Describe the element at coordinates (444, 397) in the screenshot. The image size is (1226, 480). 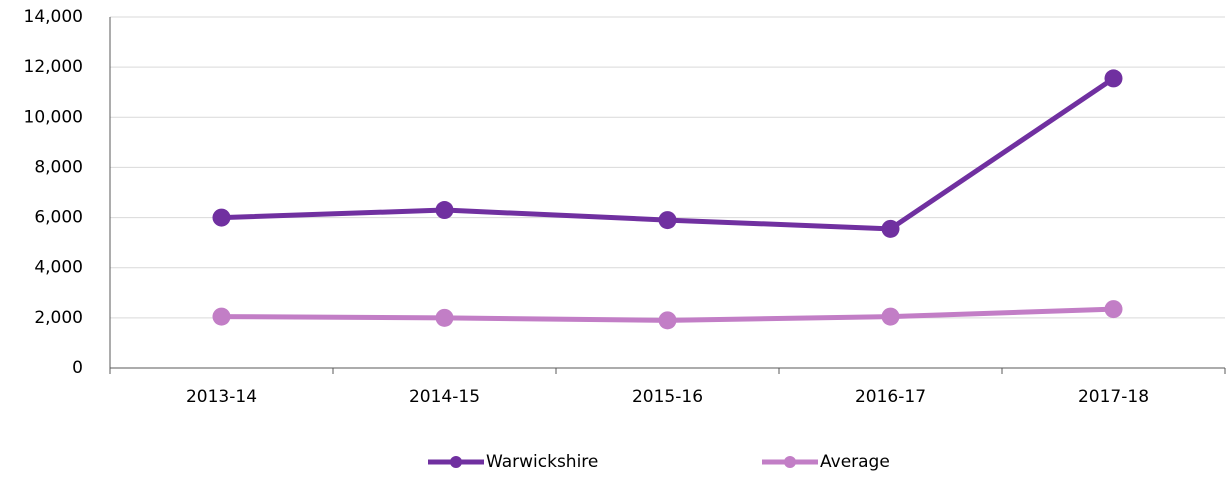
I see `x-tick-label: 2014-15` at that location.